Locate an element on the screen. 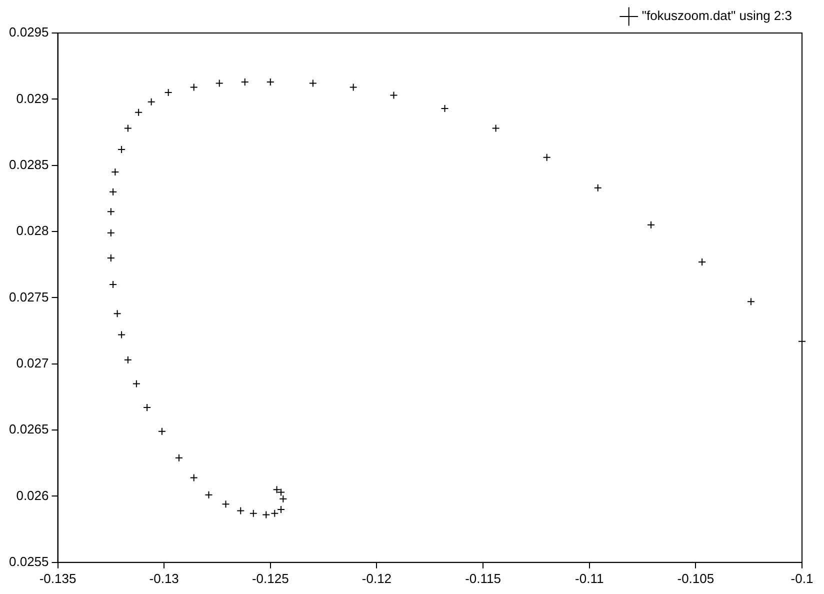  x-tick-label: -0.105 is located at coordinates (695, 578).